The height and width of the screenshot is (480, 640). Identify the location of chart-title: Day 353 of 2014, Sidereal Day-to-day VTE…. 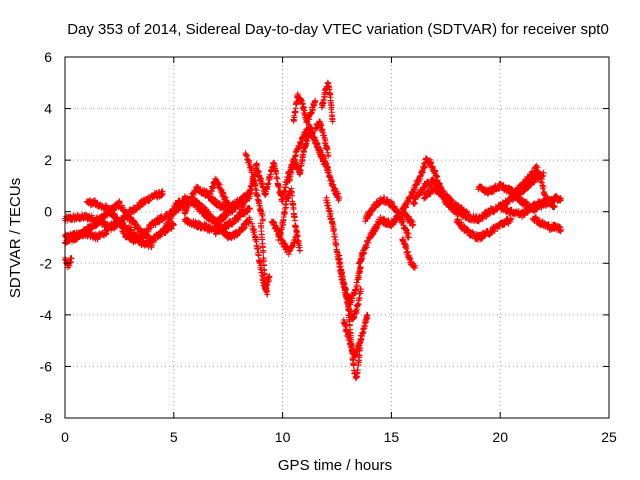
(338, 29).